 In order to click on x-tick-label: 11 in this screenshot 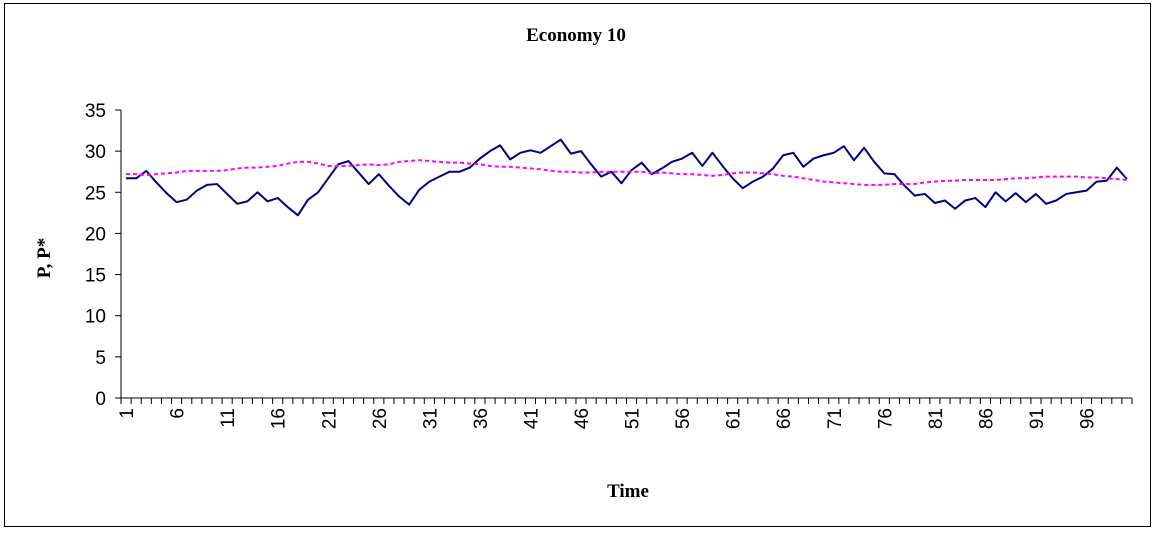, I will do `click(228, 418)`.